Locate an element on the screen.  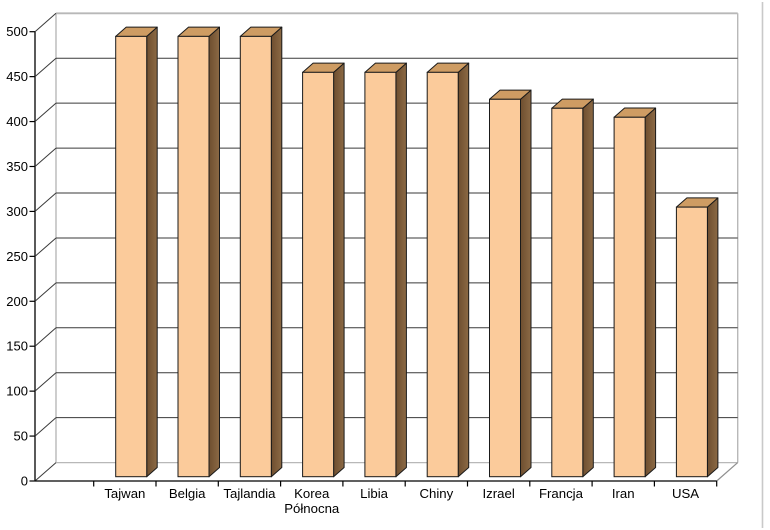
y-axis-label-400: 400 is located at coordinates (17, 121).